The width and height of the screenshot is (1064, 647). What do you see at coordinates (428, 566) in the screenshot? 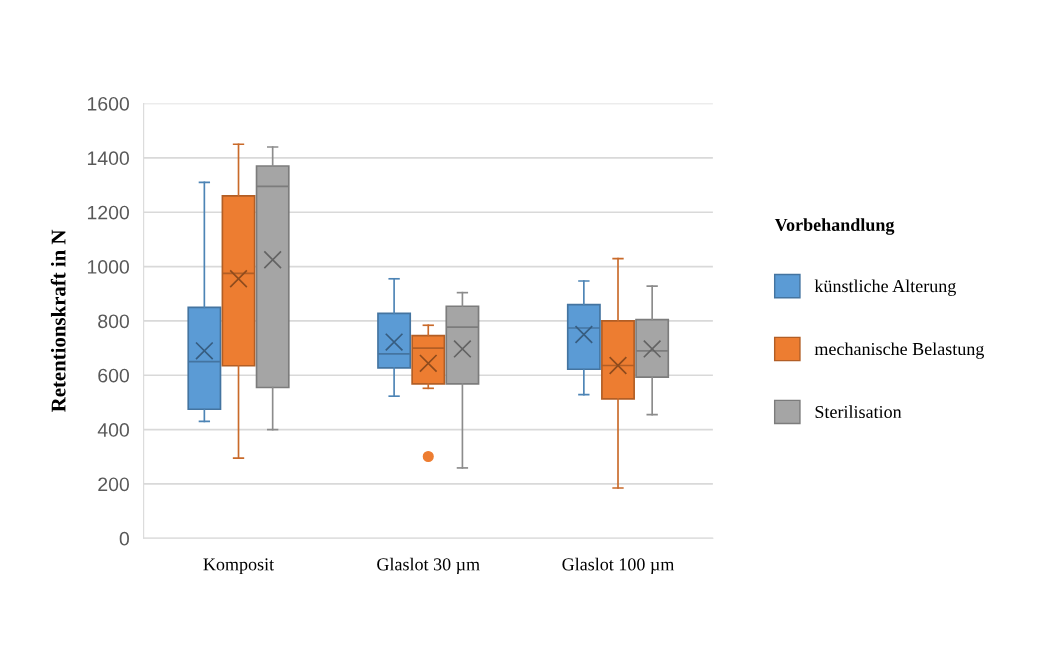
I see `x-tick-label: Glaslot 30 µm` at bounding box center [428, 566].